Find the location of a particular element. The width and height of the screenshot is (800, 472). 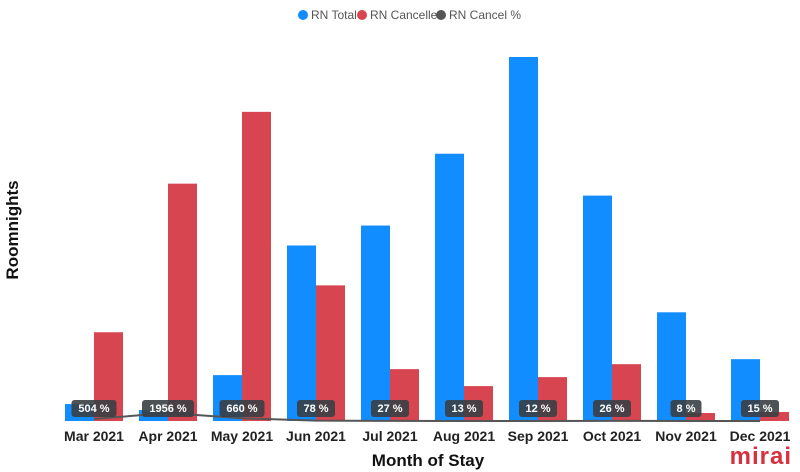

legend-label: RN Cancel % is located at coordinates (485, 15).